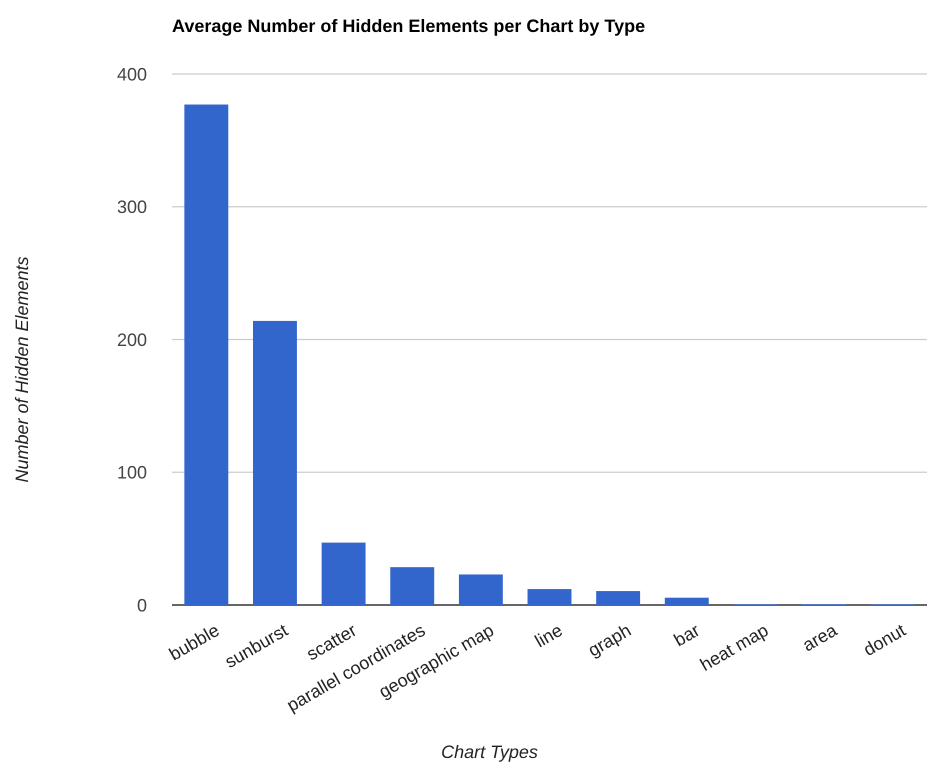 Image resolution: width=935 pixels, height=768 pixels. I want to click on x-tick-label: line, so click(549, 636).